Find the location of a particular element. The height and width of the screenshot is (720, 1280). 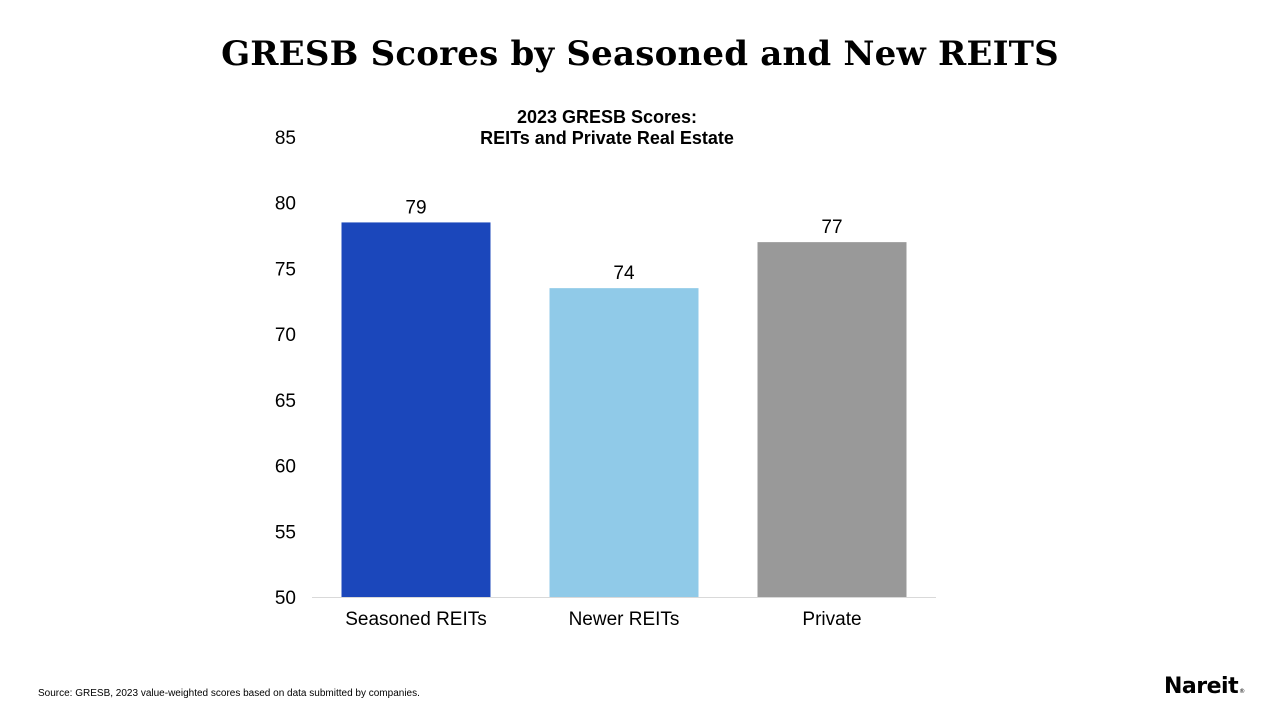

x-tick-label: Private is located at coordinates (831, 619).